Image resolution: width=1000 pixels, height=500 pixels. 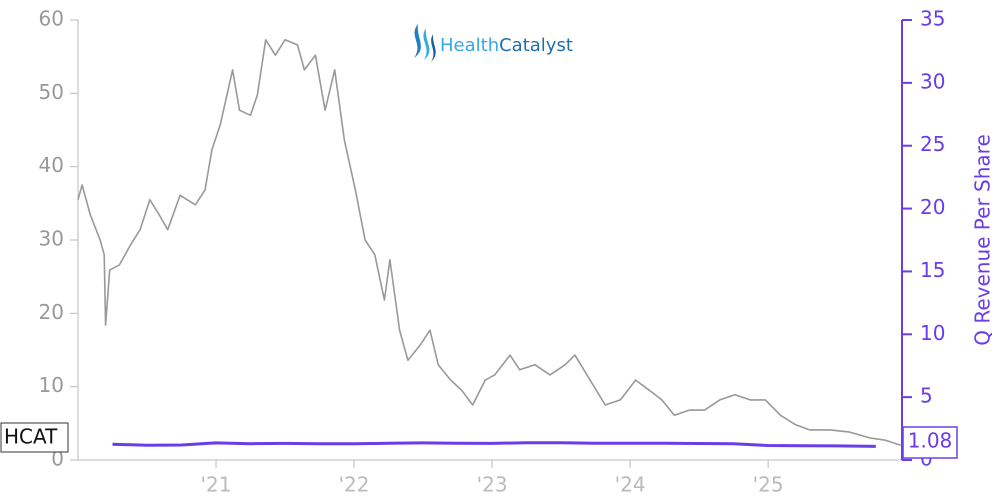 What do you see at coordinates (51, 312) in the screenshot?
I see `y-tick-label: 20` at bounding box center [51, 312].